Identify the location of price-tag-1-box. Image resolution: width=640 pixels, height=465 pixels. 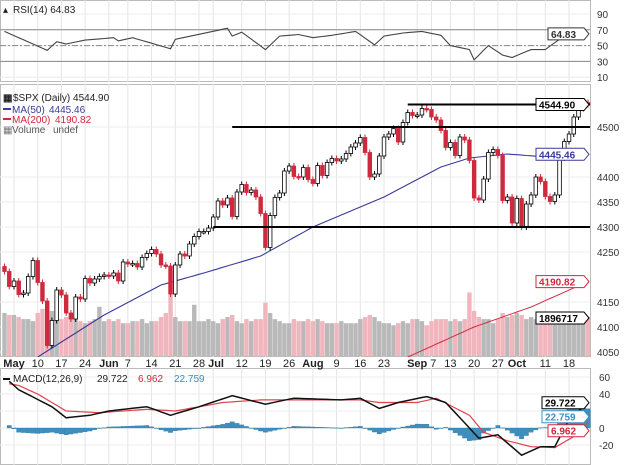
(562, 154).